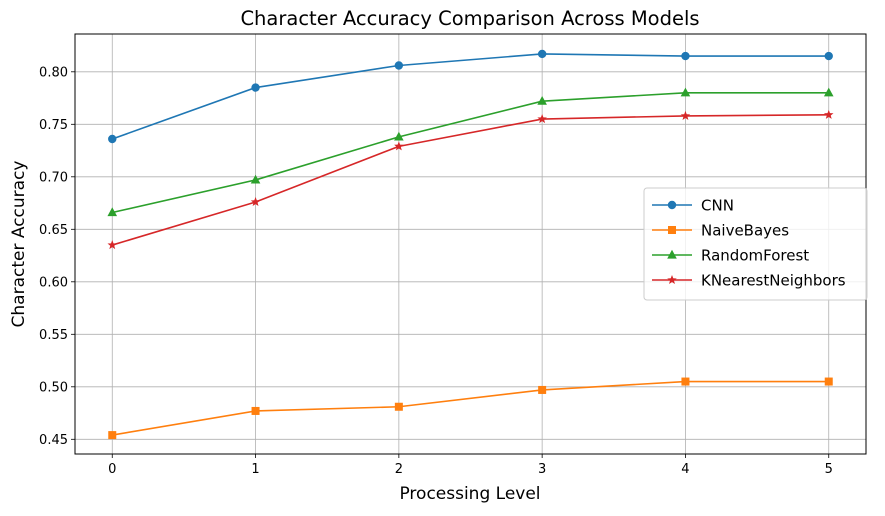  What do you see at coordinates (53, 125) in the screenshot?
I see `y-tick-label: 0.75` at bounding box center [53, 125].